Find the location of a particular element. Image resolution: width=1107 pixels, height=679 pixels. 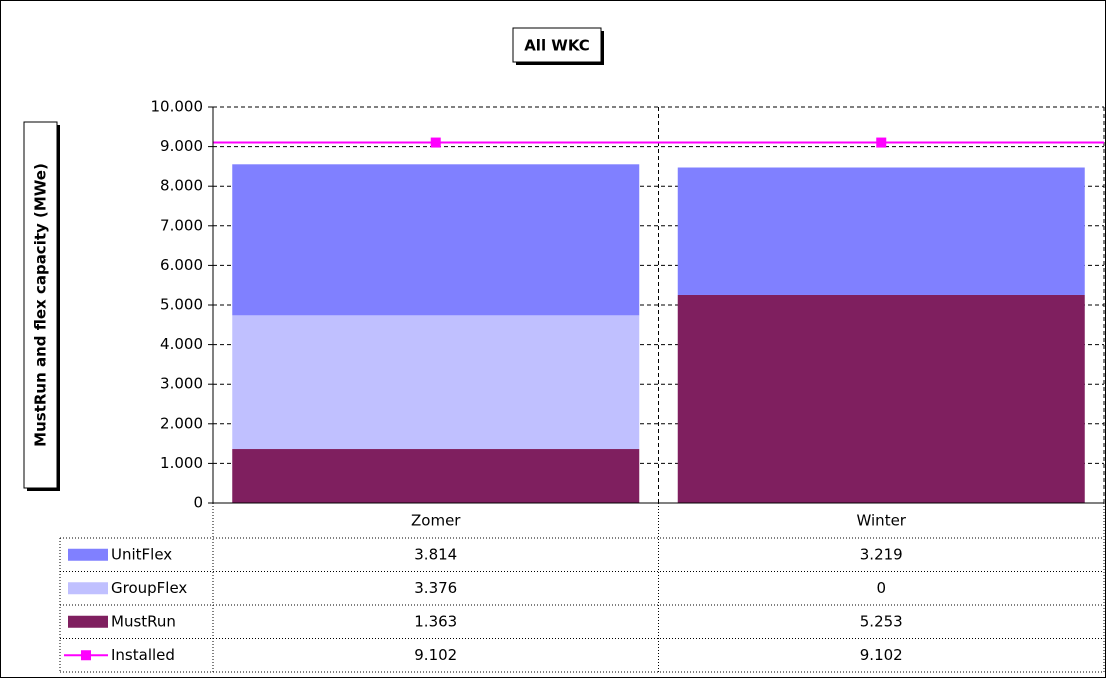

y-tick-label: 7.000 is located at coordinates (181, 225).